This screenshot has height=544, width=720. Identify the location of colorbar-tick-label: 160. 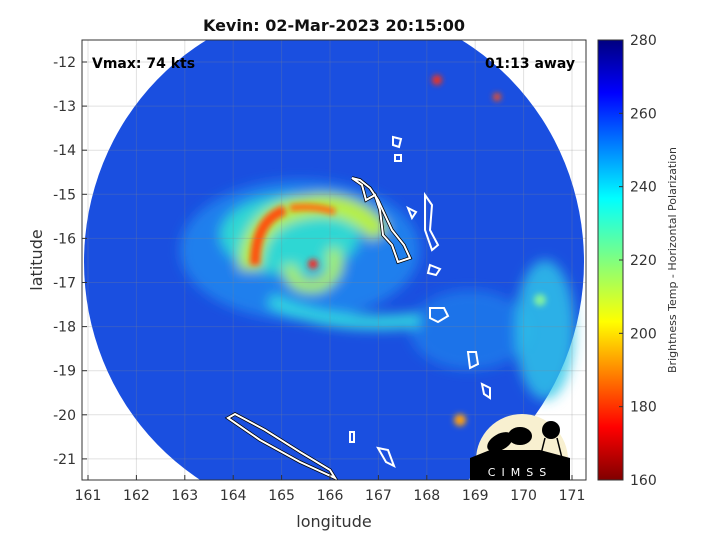
(643, 481).